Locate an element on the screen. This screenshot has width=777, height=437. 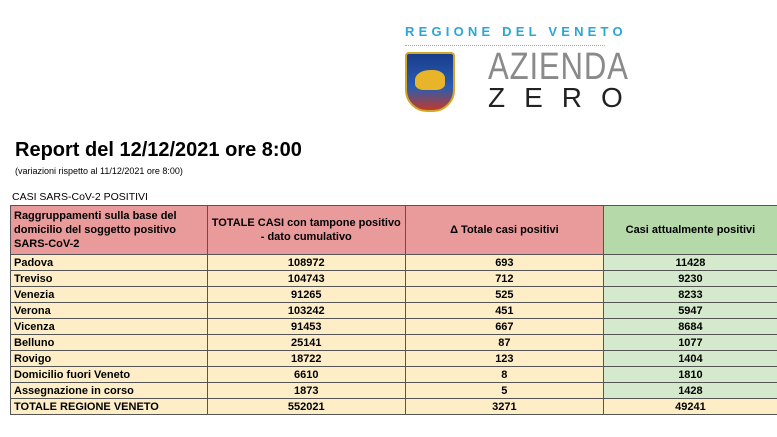
logo-zero-text: ZERO is located at coordinates (565, 97).